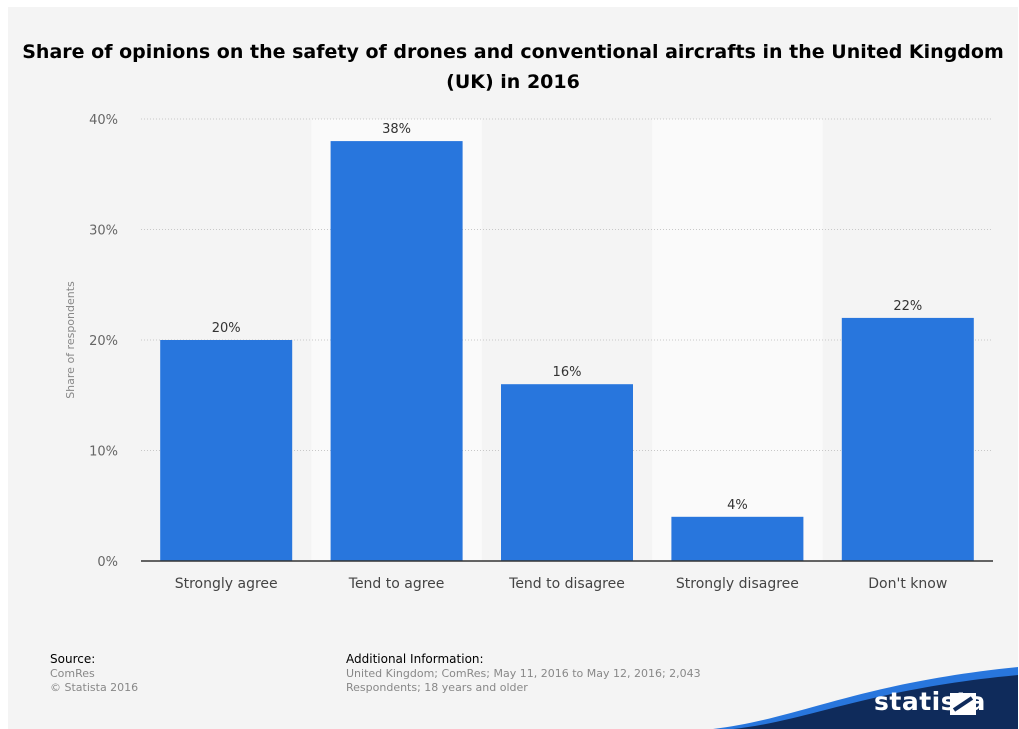  Describe the element at coordinates (865, 698) in the screenshot. I see `statista-brand-swoosh` at that location.